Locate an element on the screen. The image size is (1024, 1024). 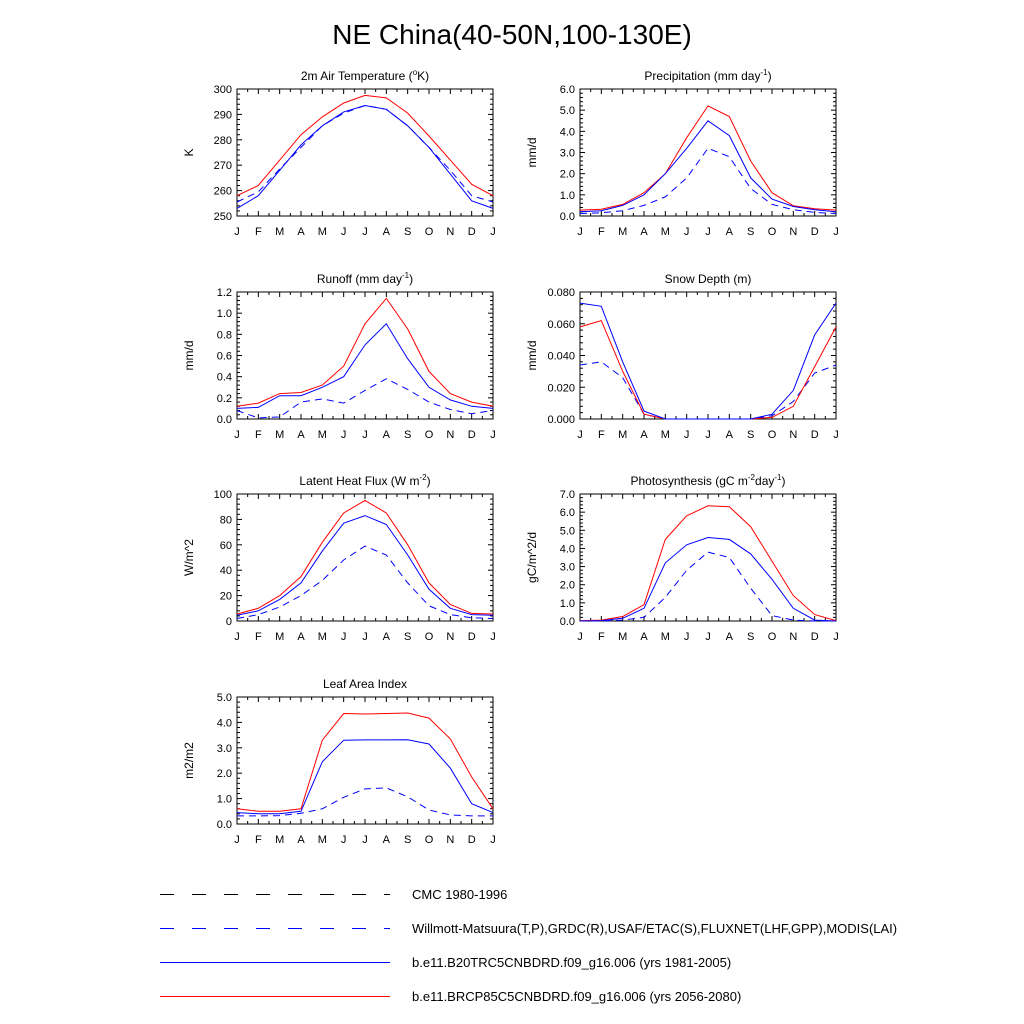
y-tick-label: 0.080 is located at coordinates (561, 293).